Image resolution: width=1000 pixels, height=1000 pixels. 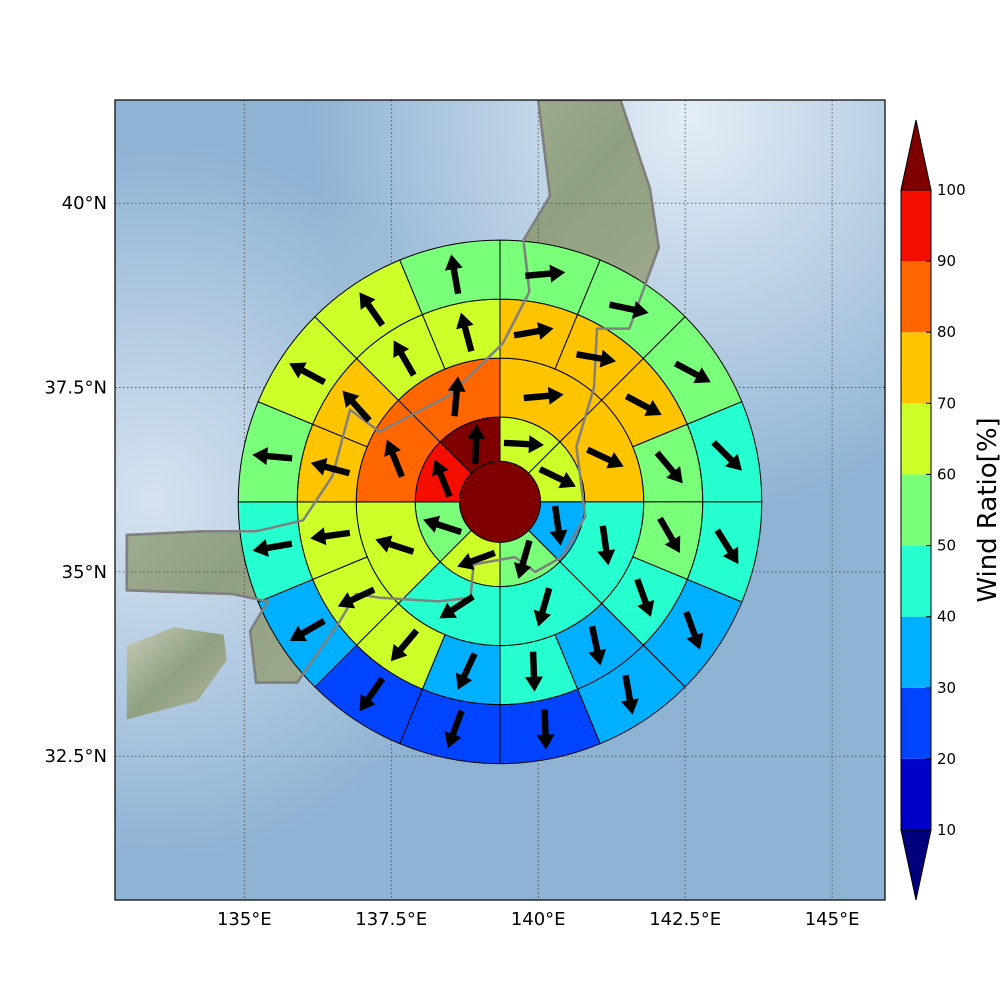 I want to click on colorbar-tick-label: 100, so click(x=951, y=190).